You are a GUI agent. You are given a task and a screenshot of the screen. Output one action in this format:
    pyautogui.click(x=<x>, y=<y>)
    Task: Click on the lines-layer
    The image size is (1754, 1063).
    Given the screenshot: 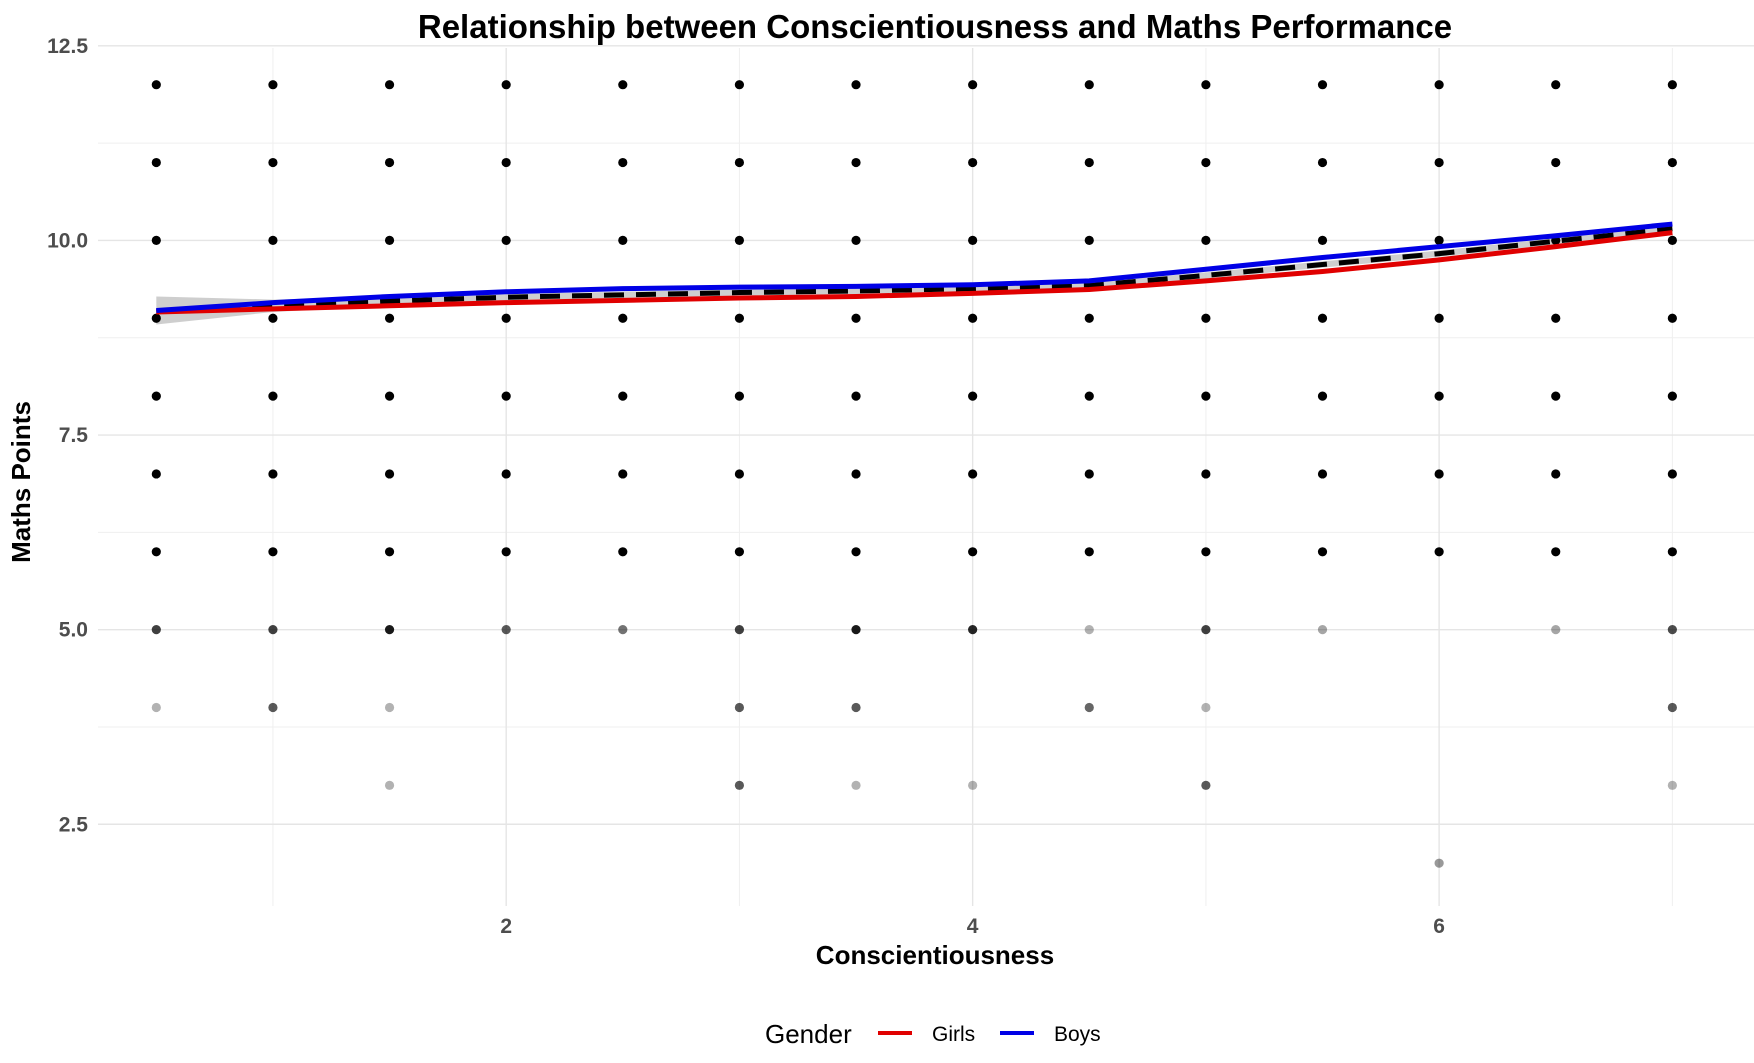 What is the action you would take?
    pyautogui.click(x=914, y=268)
    